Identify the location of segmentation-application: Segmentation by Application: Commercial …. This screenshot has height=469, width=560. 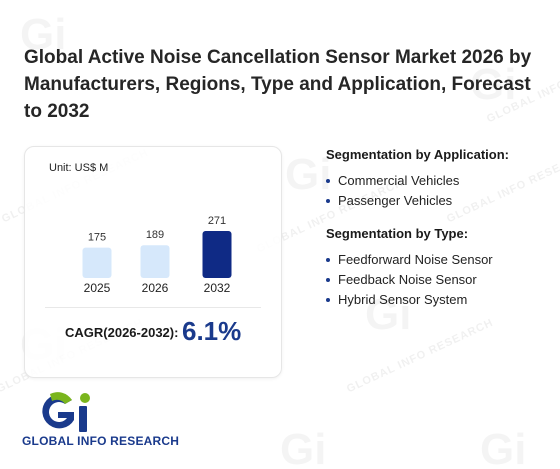
(438, 179).